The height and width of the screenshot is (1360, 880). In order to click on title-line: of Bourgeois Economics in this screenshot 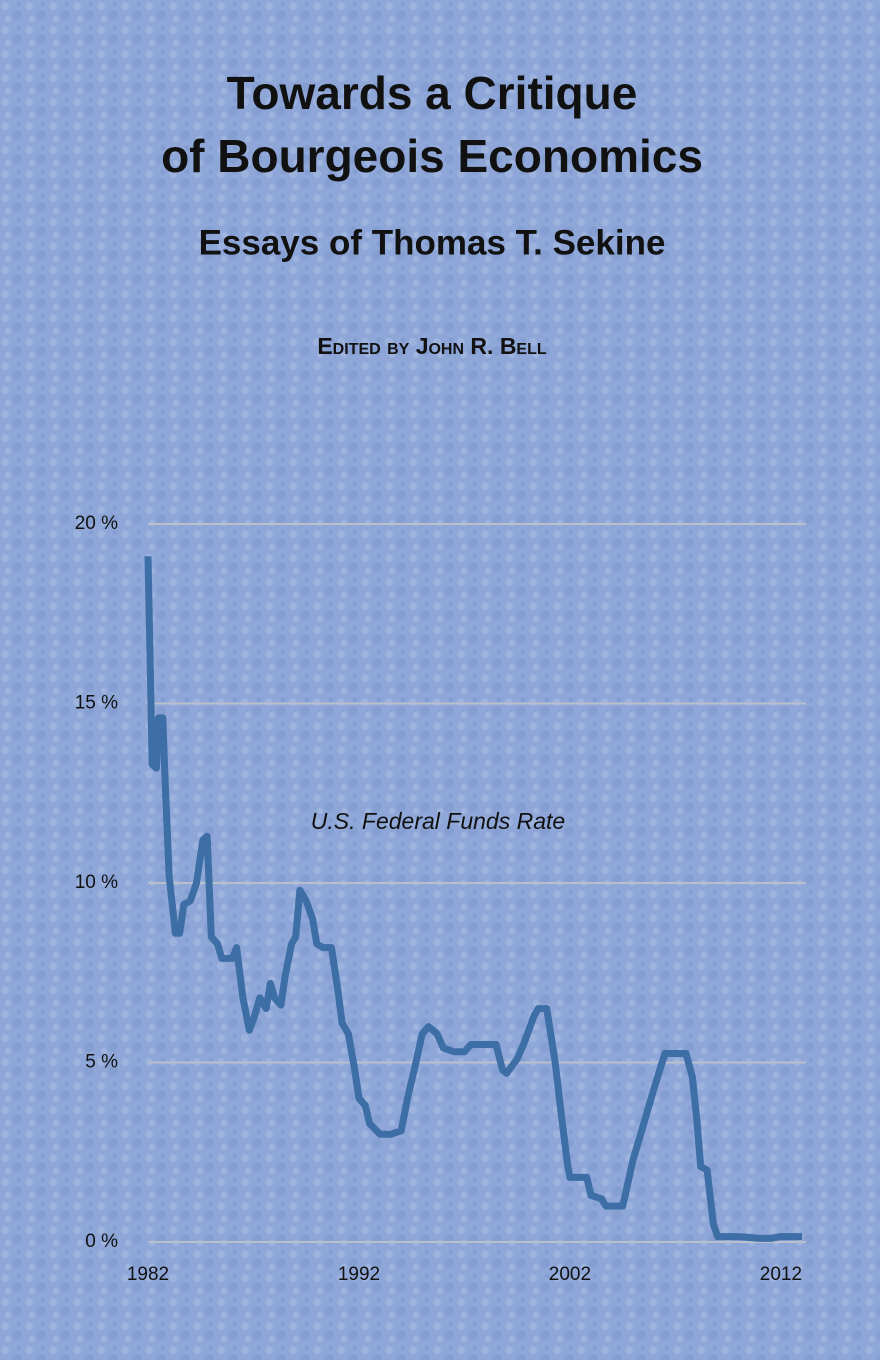, I will do `click(432, 156)`.